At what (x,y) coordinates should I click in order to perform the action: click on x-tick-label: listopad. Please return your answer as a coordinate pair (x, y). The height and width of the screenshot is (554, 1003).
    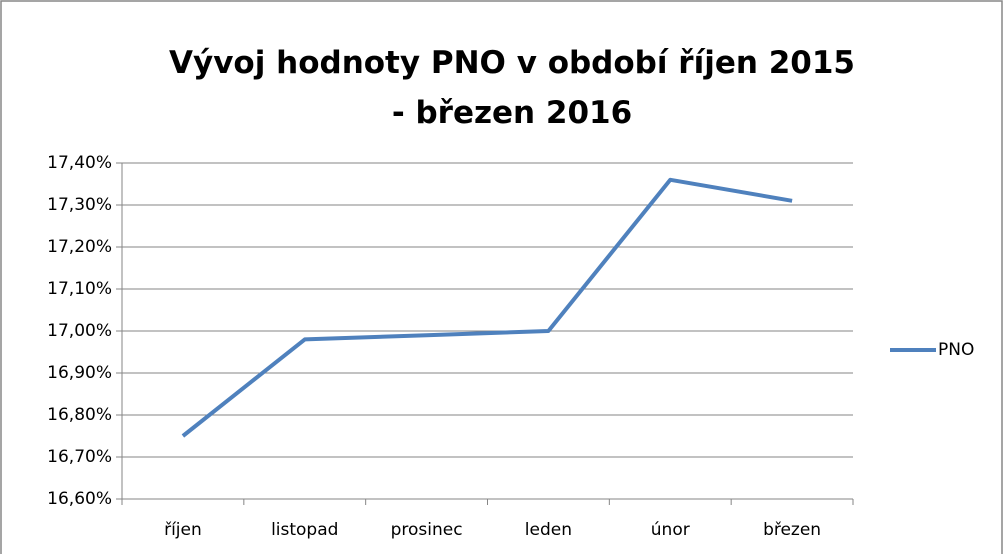
    Looking at the image, I should click on (304, 530).